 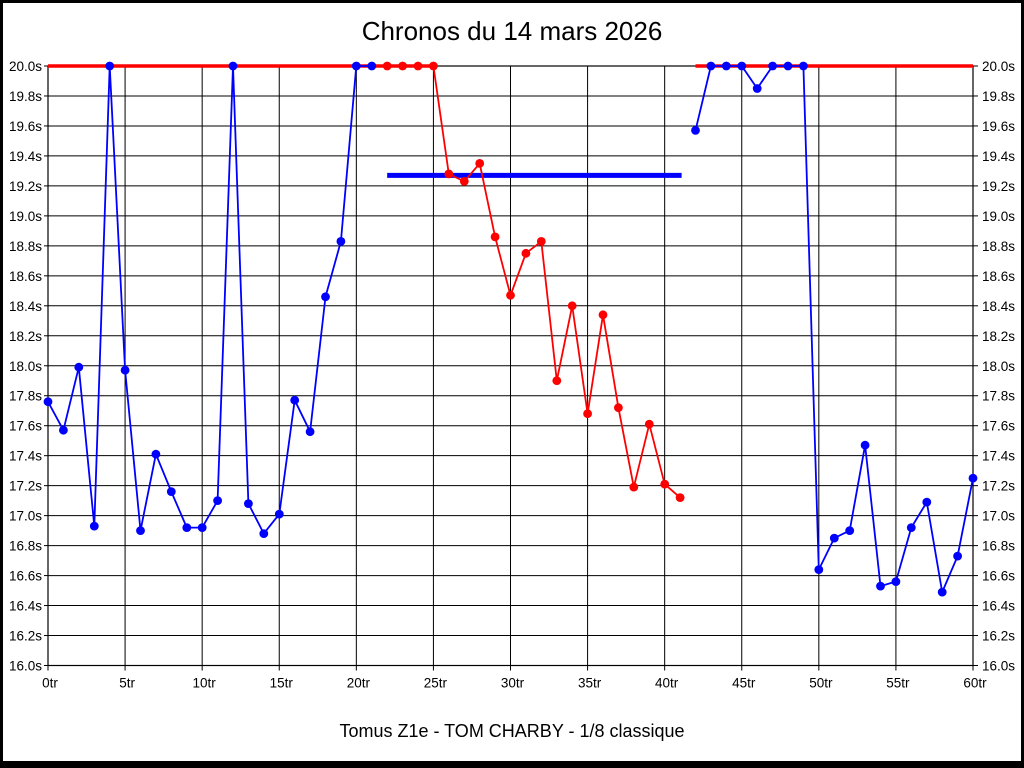 What do you see at coordinates (25, 126) in the screenshot?
I see `y-axis-label-left: 19.6s` at bounding box center [25, 126].